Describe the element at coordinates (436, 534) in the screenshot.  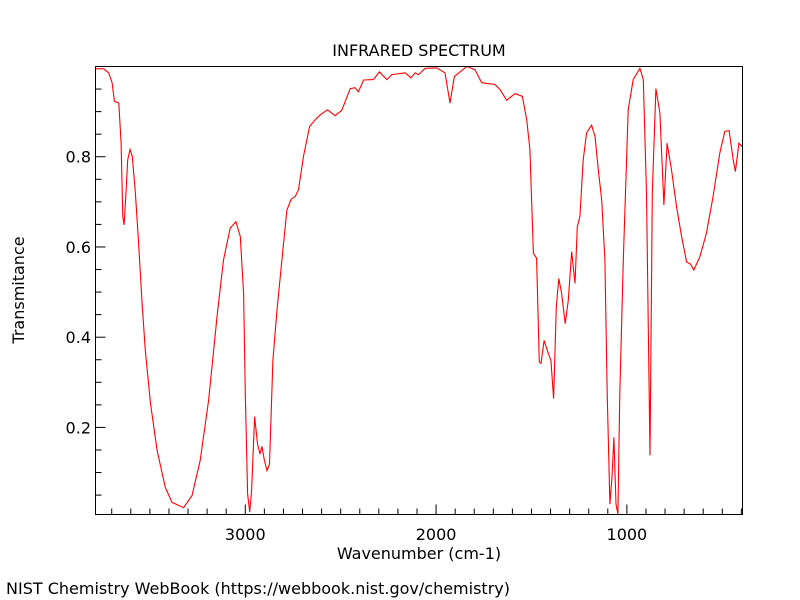
I see `x-tick-label: 2000` at that location.